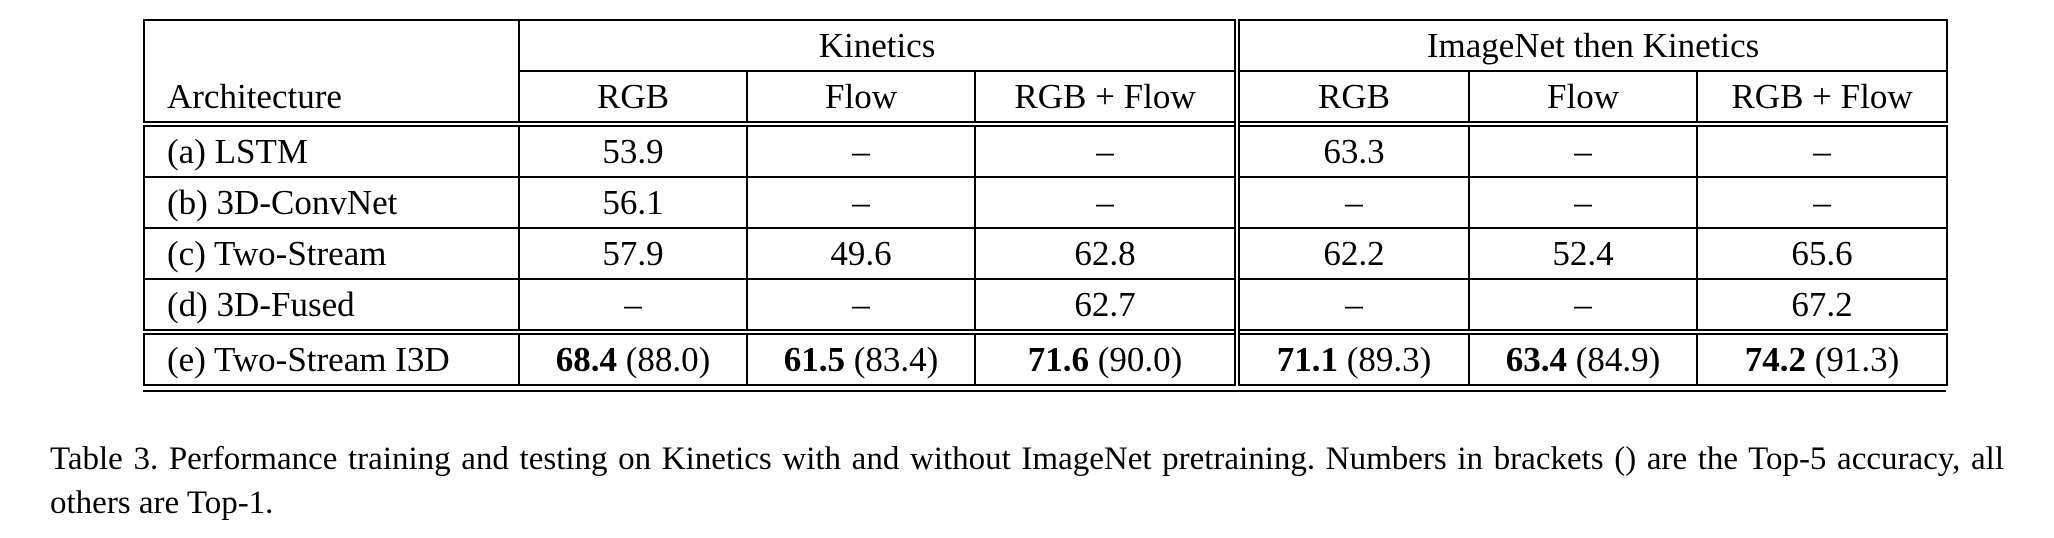 The width and height of the screenshot is (2054, 538). I want to click on group-header-kinetics: Kinetics, so click(877, 46).